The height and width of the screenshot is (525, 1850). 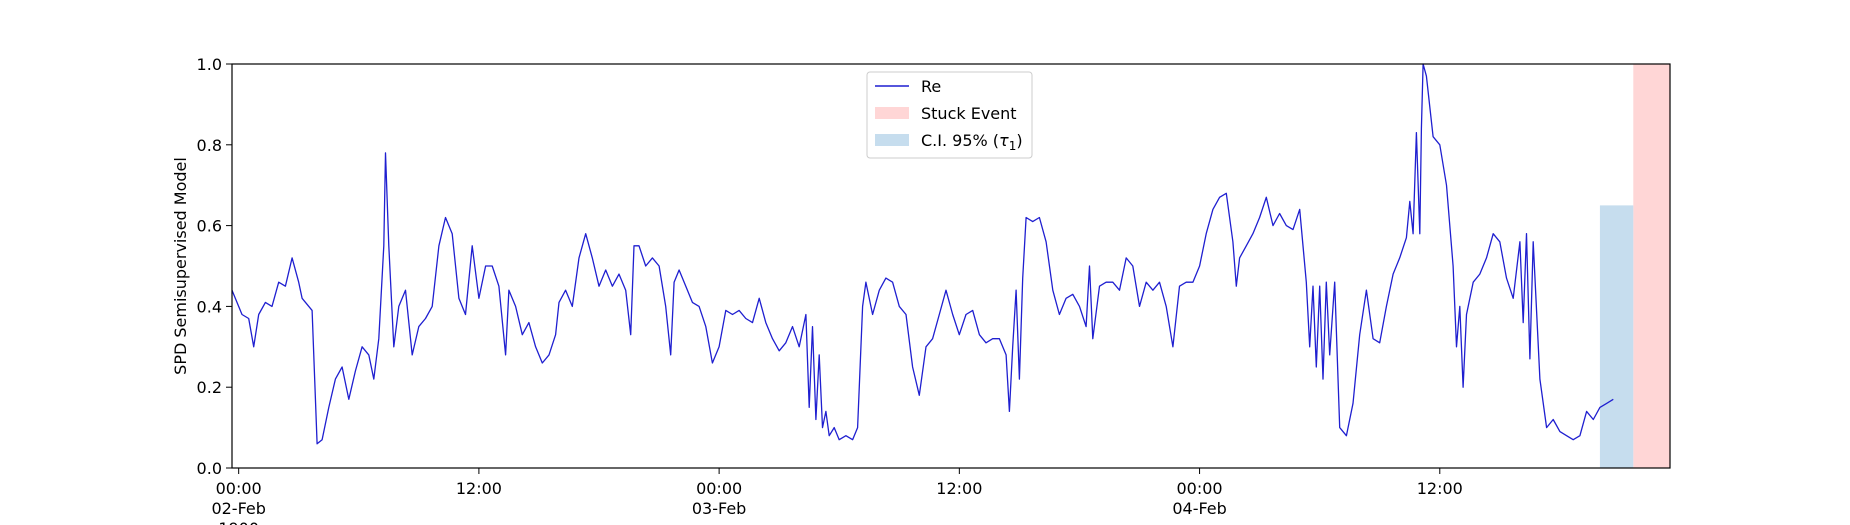 What do you see at coordinates (719, 508) in the screenshot?
I see `x-tick-label-date: 03-Feb` at bounding box center [719, 508].